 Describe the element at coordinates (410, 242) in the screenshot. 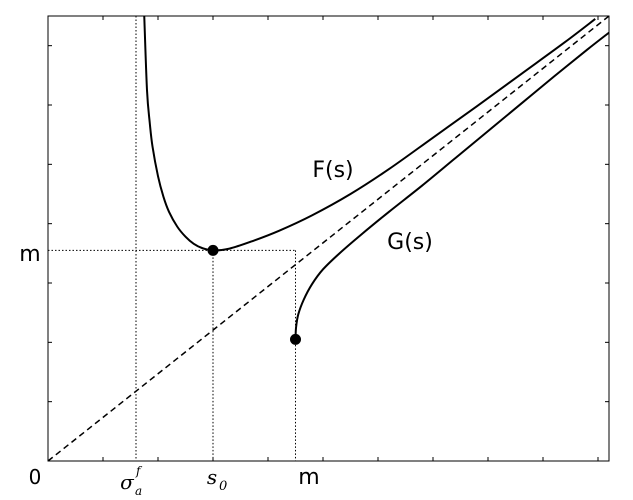

I see `G-curve-label: G(s)` at that location.